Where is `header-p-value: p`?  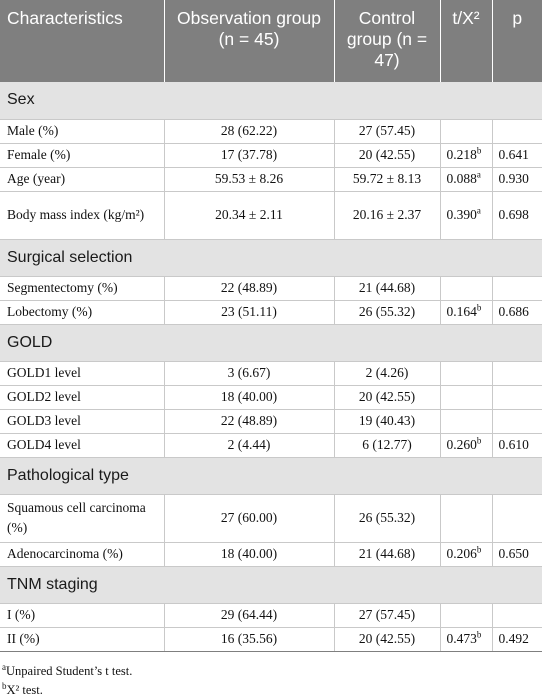 header-p-value: p is located at coordinates (517, 41).